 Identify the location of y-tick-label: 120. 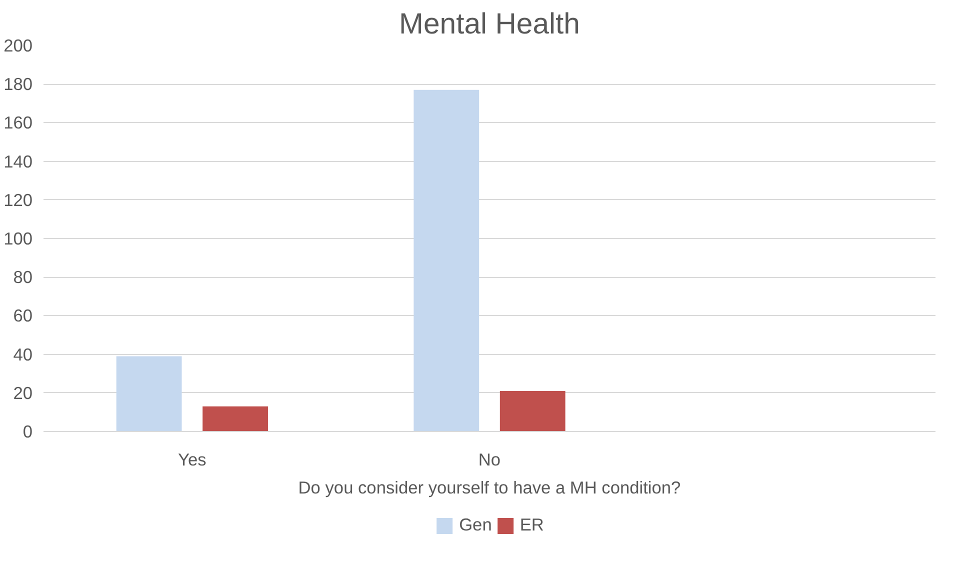
(18, 200).